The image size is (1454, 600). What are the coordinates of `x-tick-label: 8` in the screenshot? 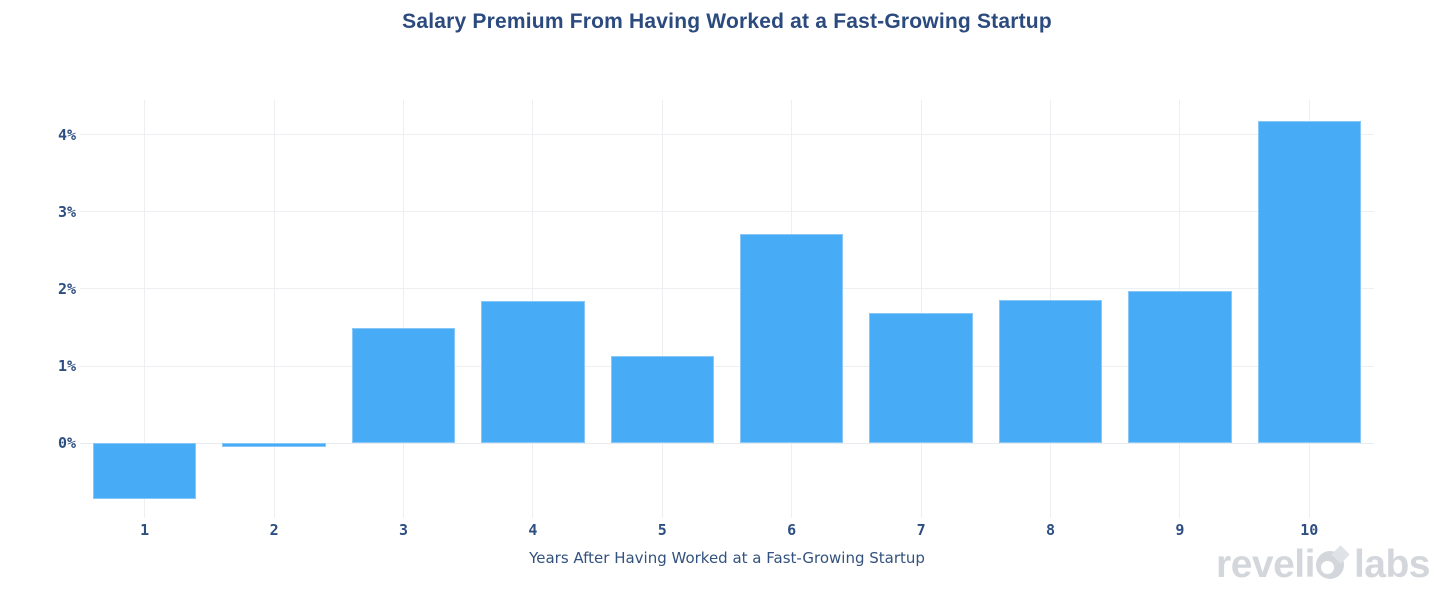 It's located at (1050, 530).